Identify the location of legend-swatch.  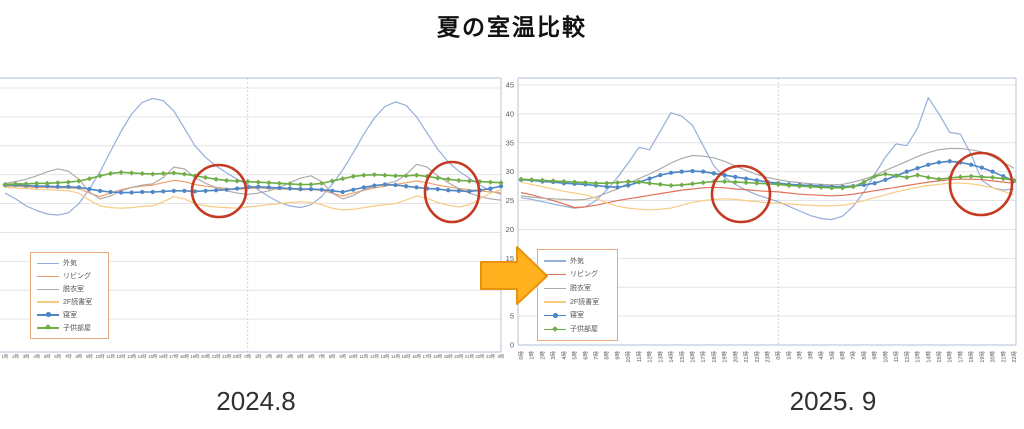
(555, 288).